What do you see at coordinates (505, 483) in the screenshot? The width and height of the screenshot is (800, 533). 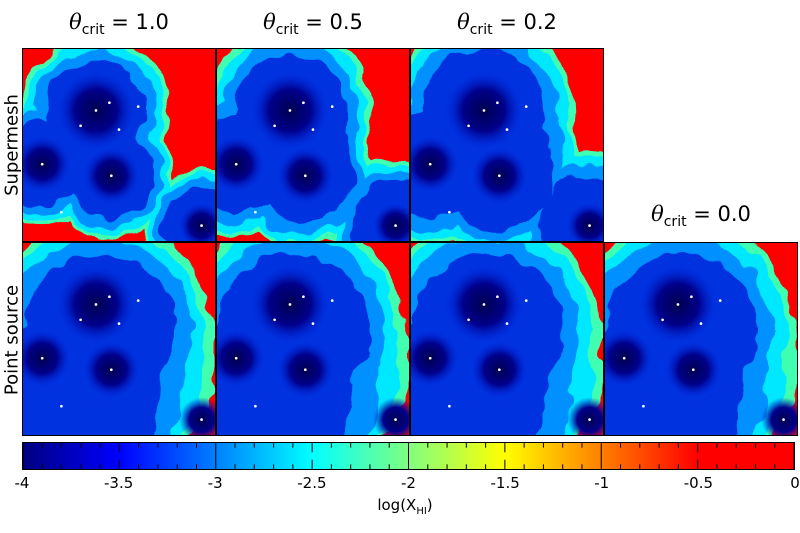 I see `colorbar-tick-label: -1.5` at bounding box center [505, 483].